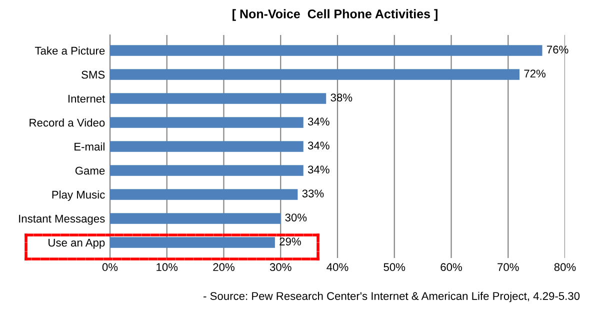  Describe the element at coordinates (223, 267) in the screenshot. I see `x-tick-label: 20%` at that location.